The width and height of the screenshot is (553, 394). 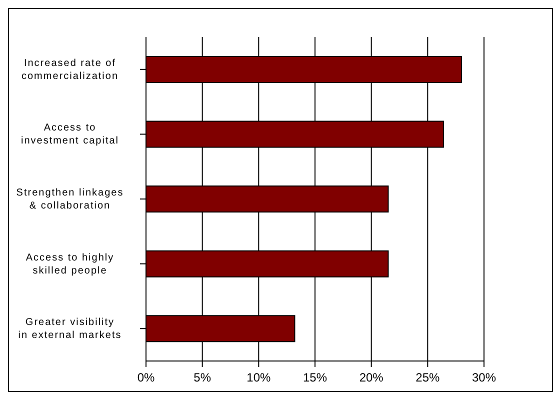 What do you see at coordinates (484, 377) in the screenshot?
I see `x-tick-label: 30%` at bounding box center [484, 377].